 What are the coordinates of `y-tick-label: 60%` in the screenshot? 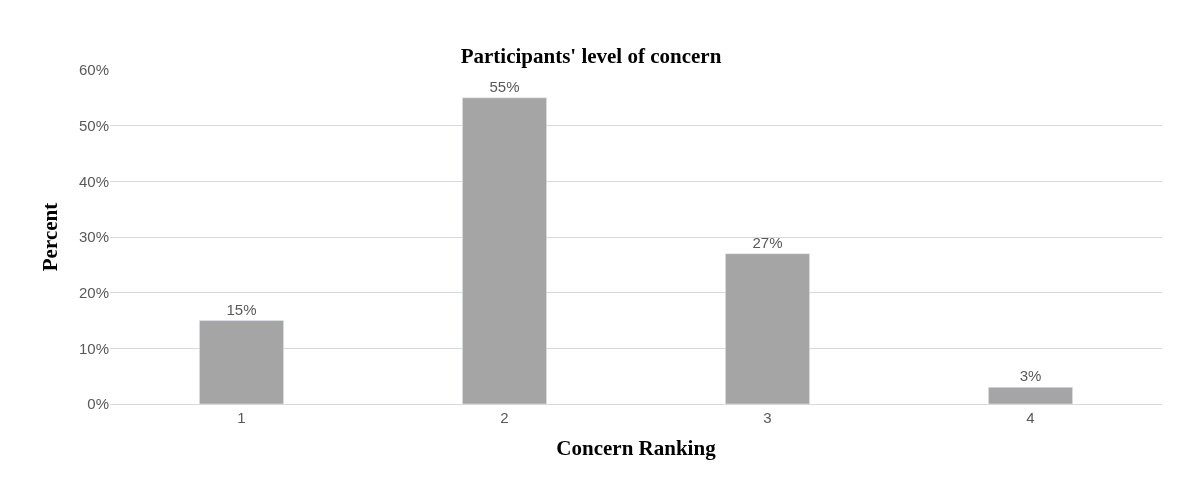 It's located at (93, 70).